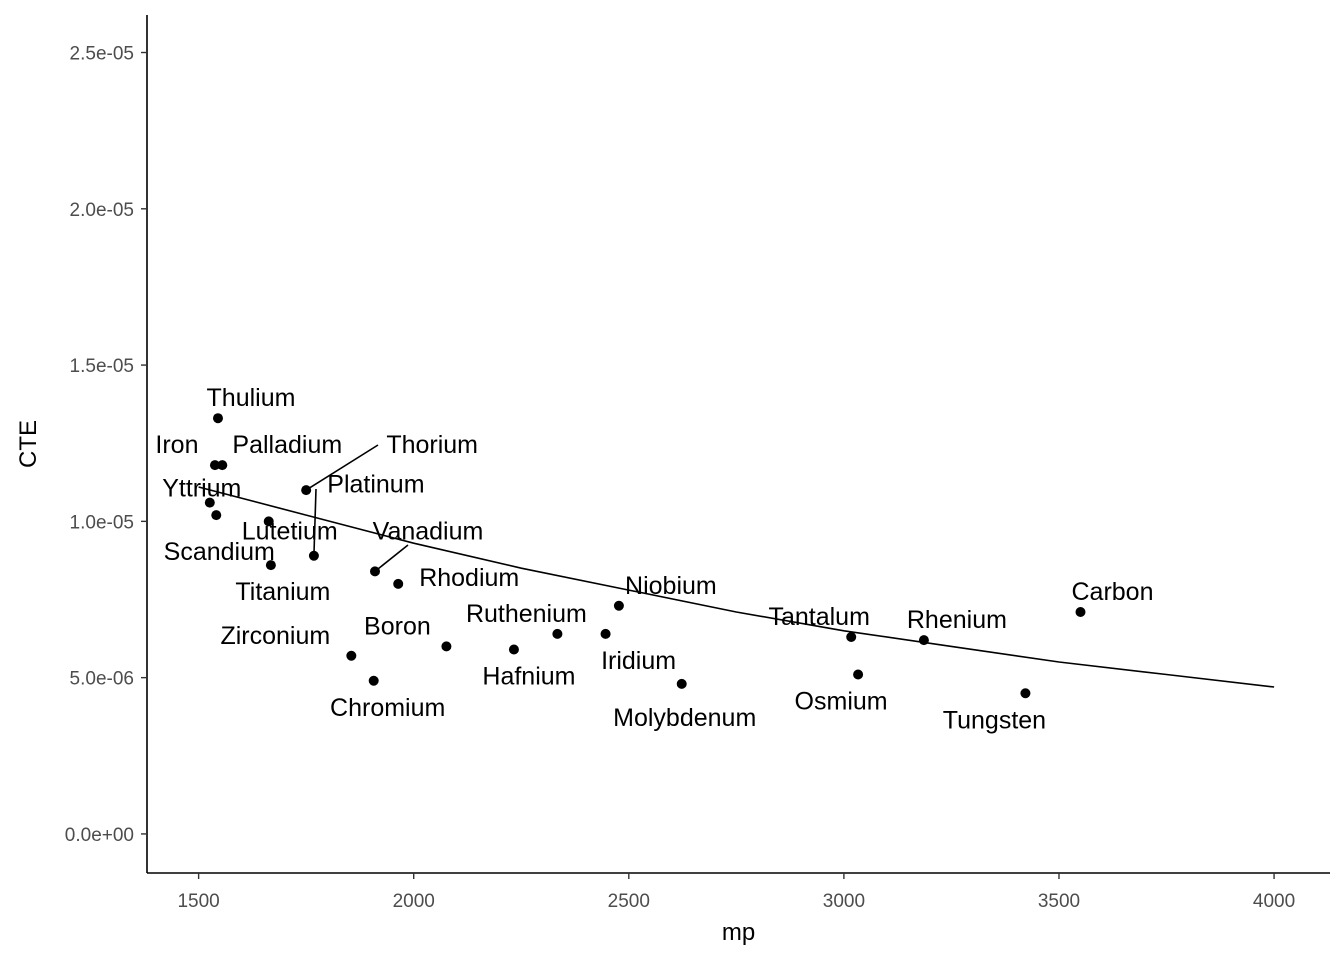  I want to click on x-tick-label: 3500, so click(1059, 901).